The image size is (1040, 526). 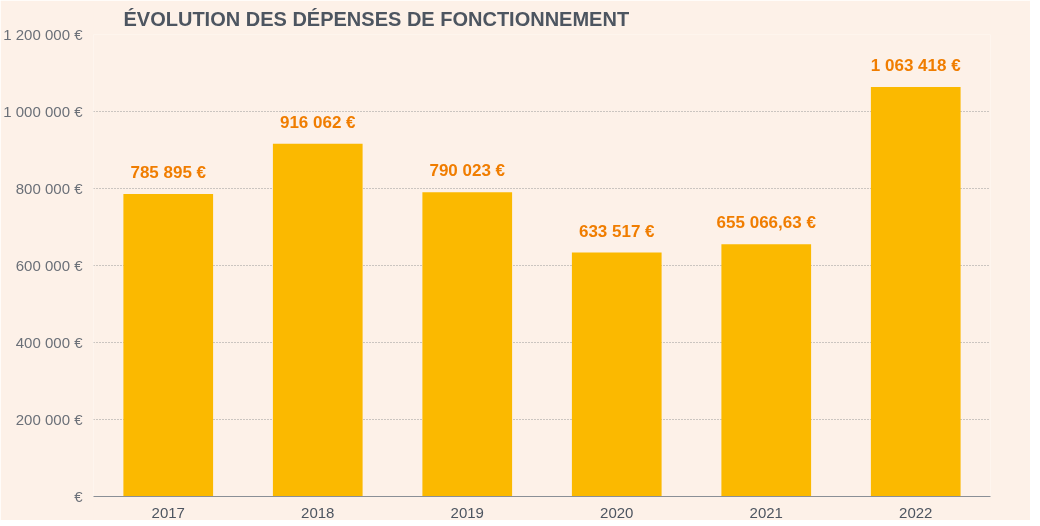 What do you see at coordinates (766, 512) in the screenshot?
I see `x-tick-label: 2021` at bounding box center [766, 512].